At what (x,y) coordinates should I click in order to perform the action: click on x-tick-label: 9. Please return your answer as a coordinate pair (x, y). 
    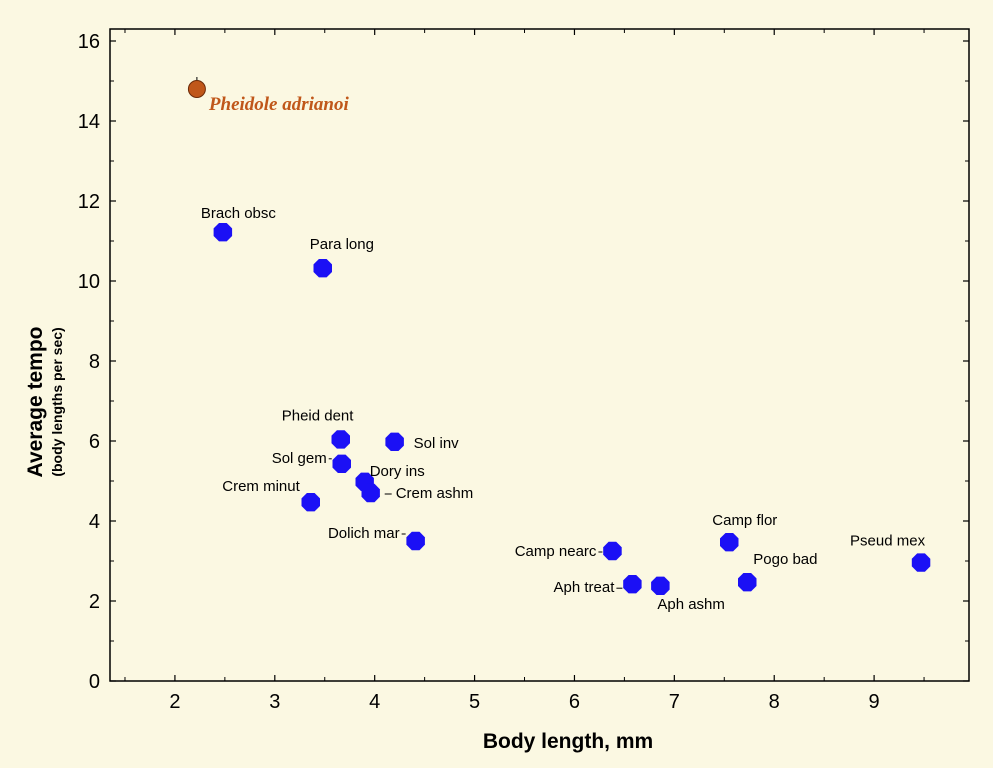
    Looking at the image, I should click on (874, 702).